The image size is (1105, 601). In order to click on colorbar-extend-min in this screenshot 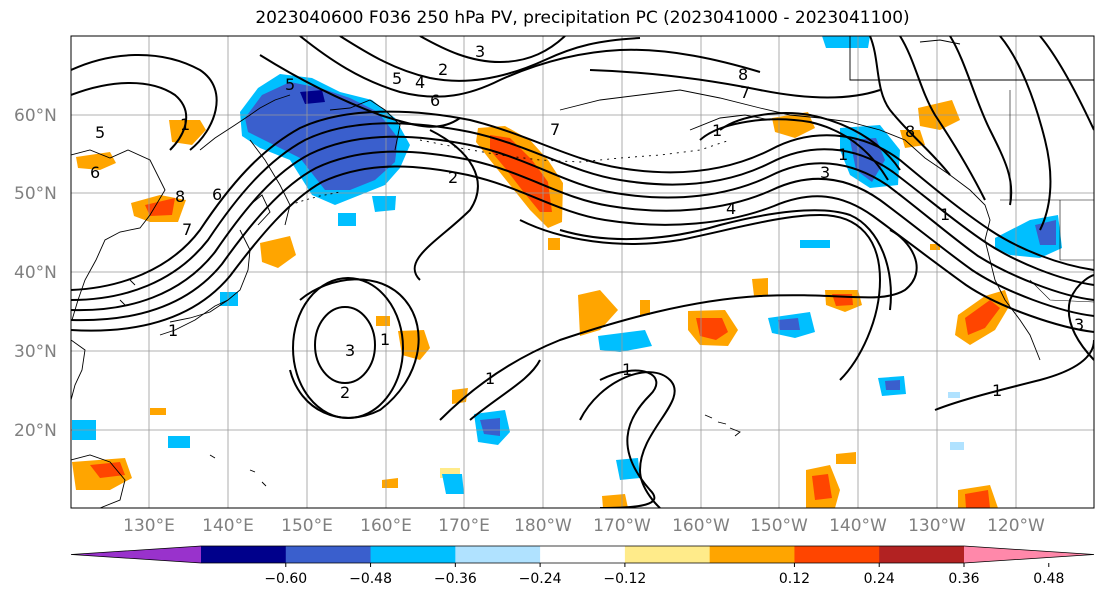, I will do `click(136, 554)`.